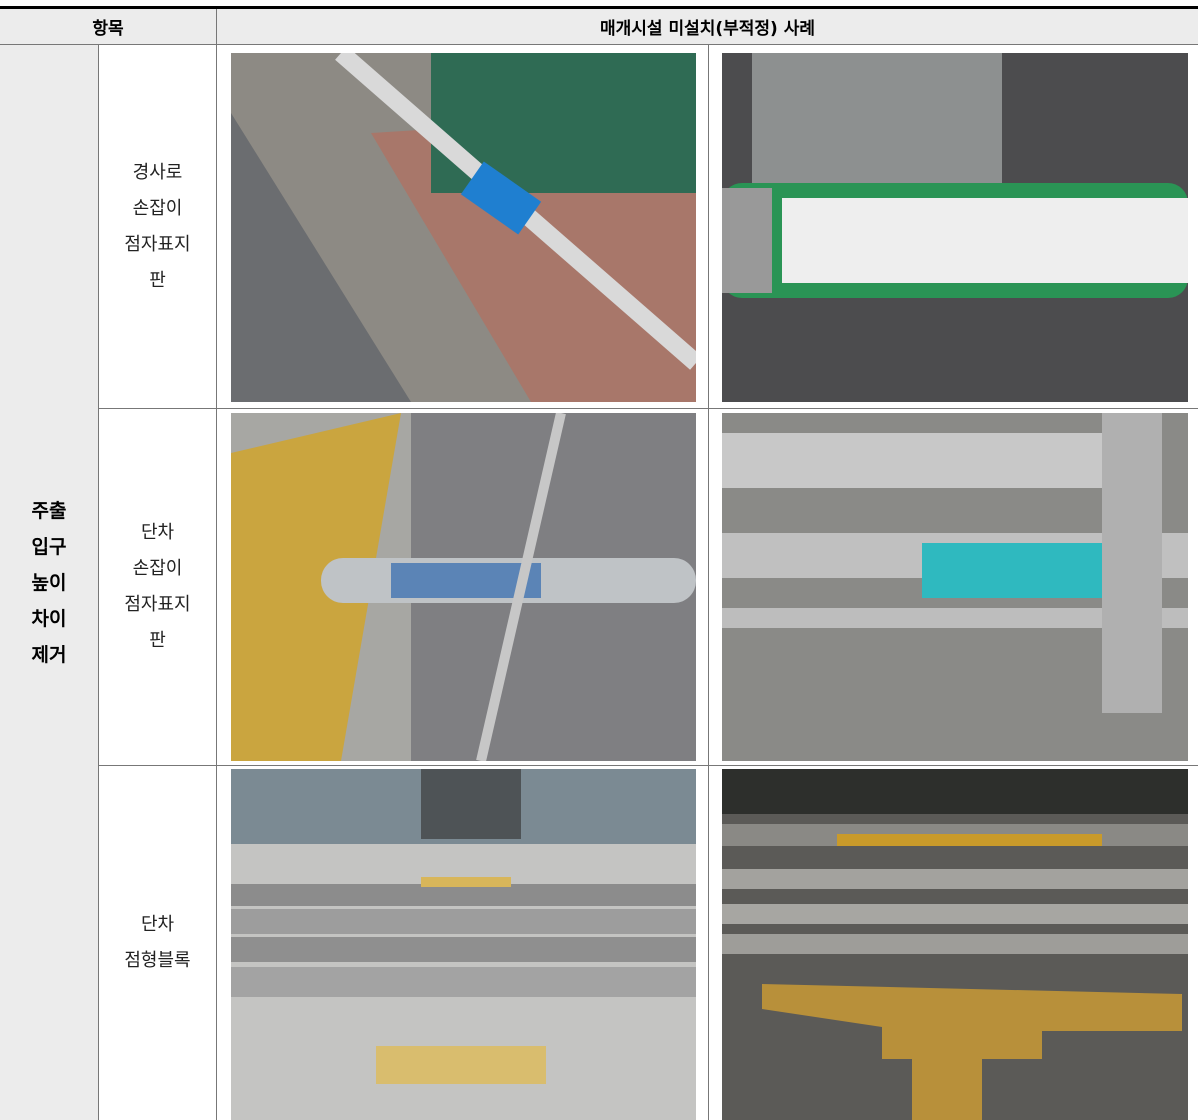  Describe the element at coordinates (49, 510) in the screenshot. I see `cell-text: 주출` at that location.